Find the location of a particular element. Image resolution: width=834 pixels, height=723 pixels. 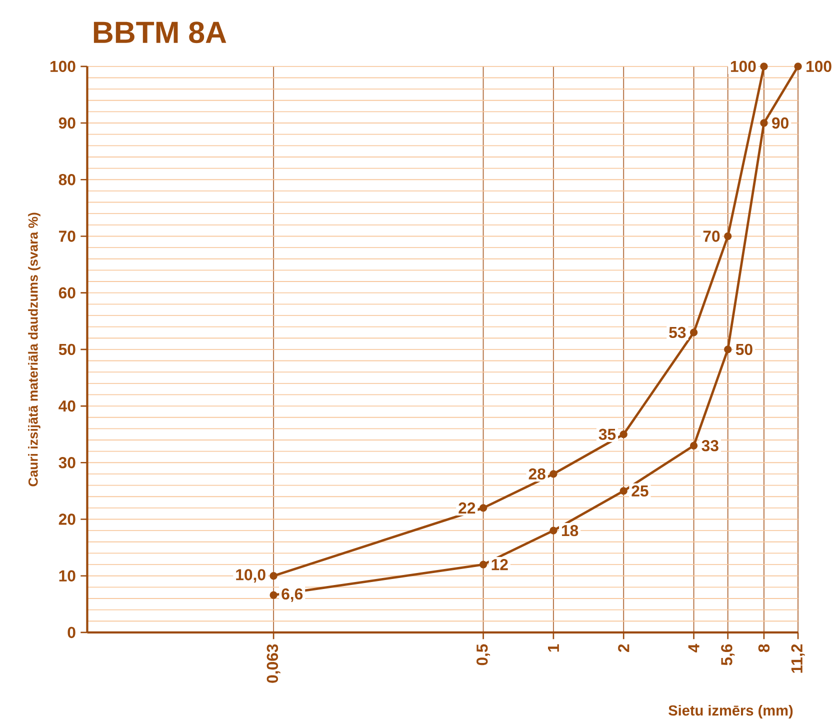

y-tick-label: 80 is located at coordinates (67, 180).